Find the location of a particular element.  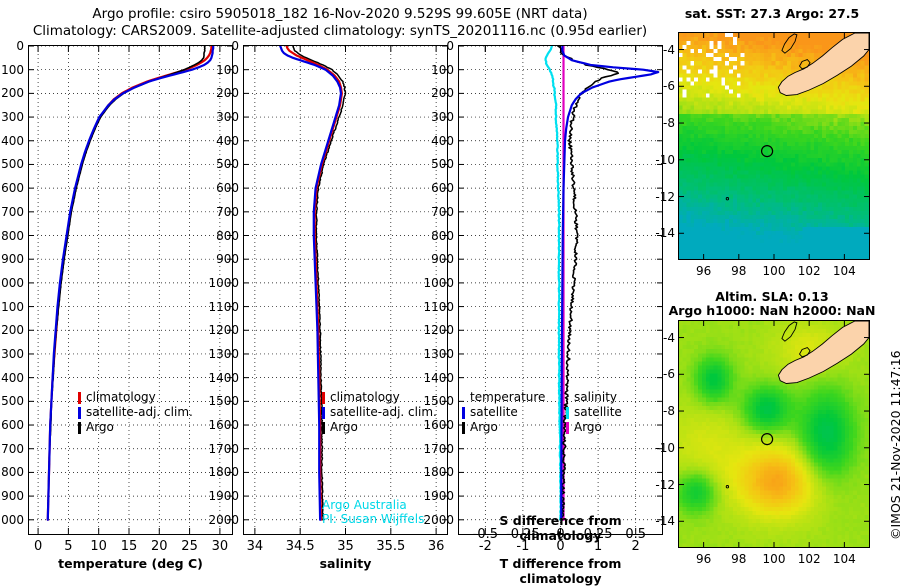

legend-swatch-salinity-satellite is located at coordinates (567, 413).